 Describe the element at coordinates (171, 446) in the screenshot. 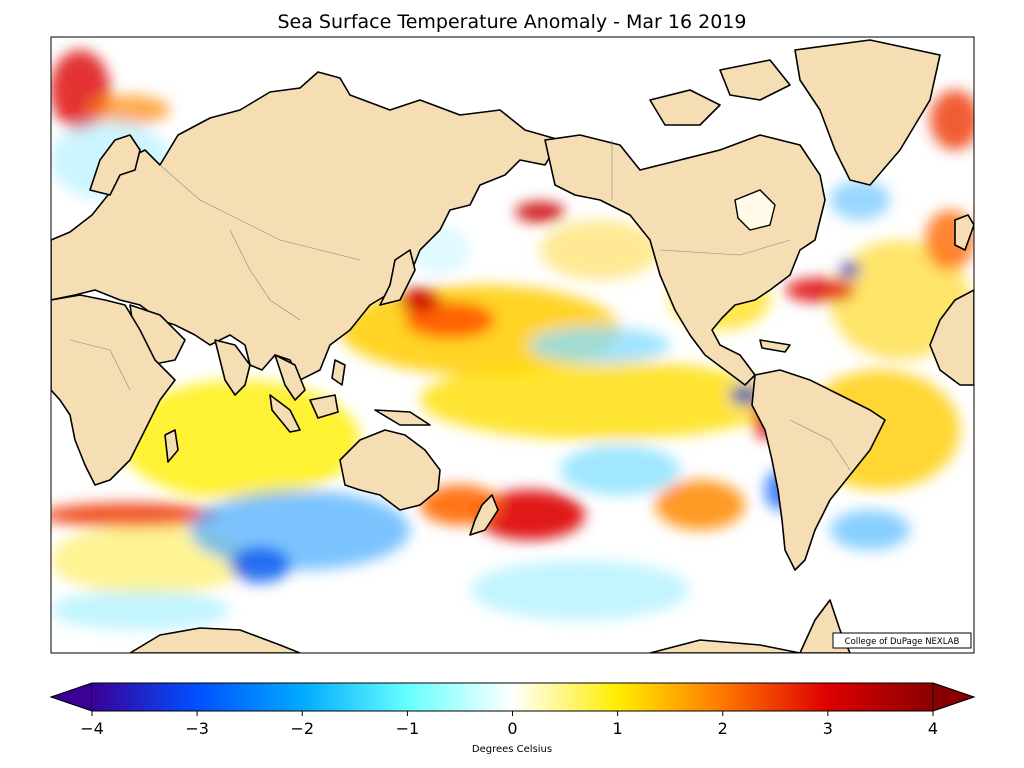

I see `madagascar` at that location.